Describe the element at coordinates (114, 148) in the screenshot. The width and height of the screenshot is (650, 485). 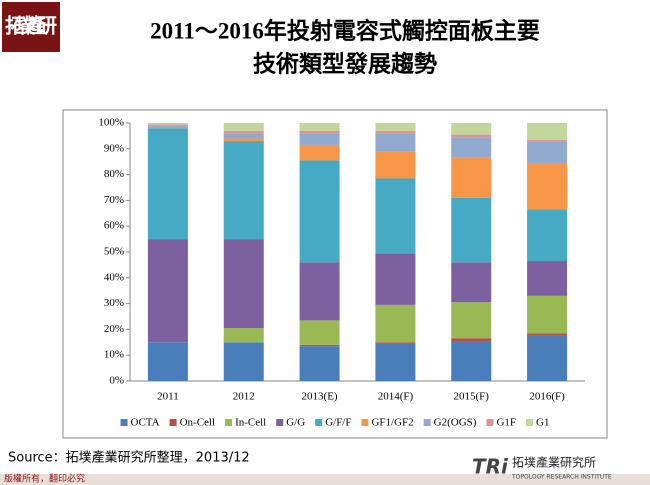
I see `y-tick-label: 90%` at that location.